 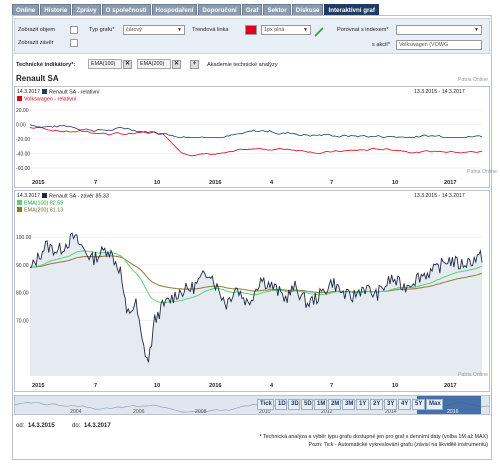 I want to click on navigator-year-label: 2010, so click(x=265, y=412).